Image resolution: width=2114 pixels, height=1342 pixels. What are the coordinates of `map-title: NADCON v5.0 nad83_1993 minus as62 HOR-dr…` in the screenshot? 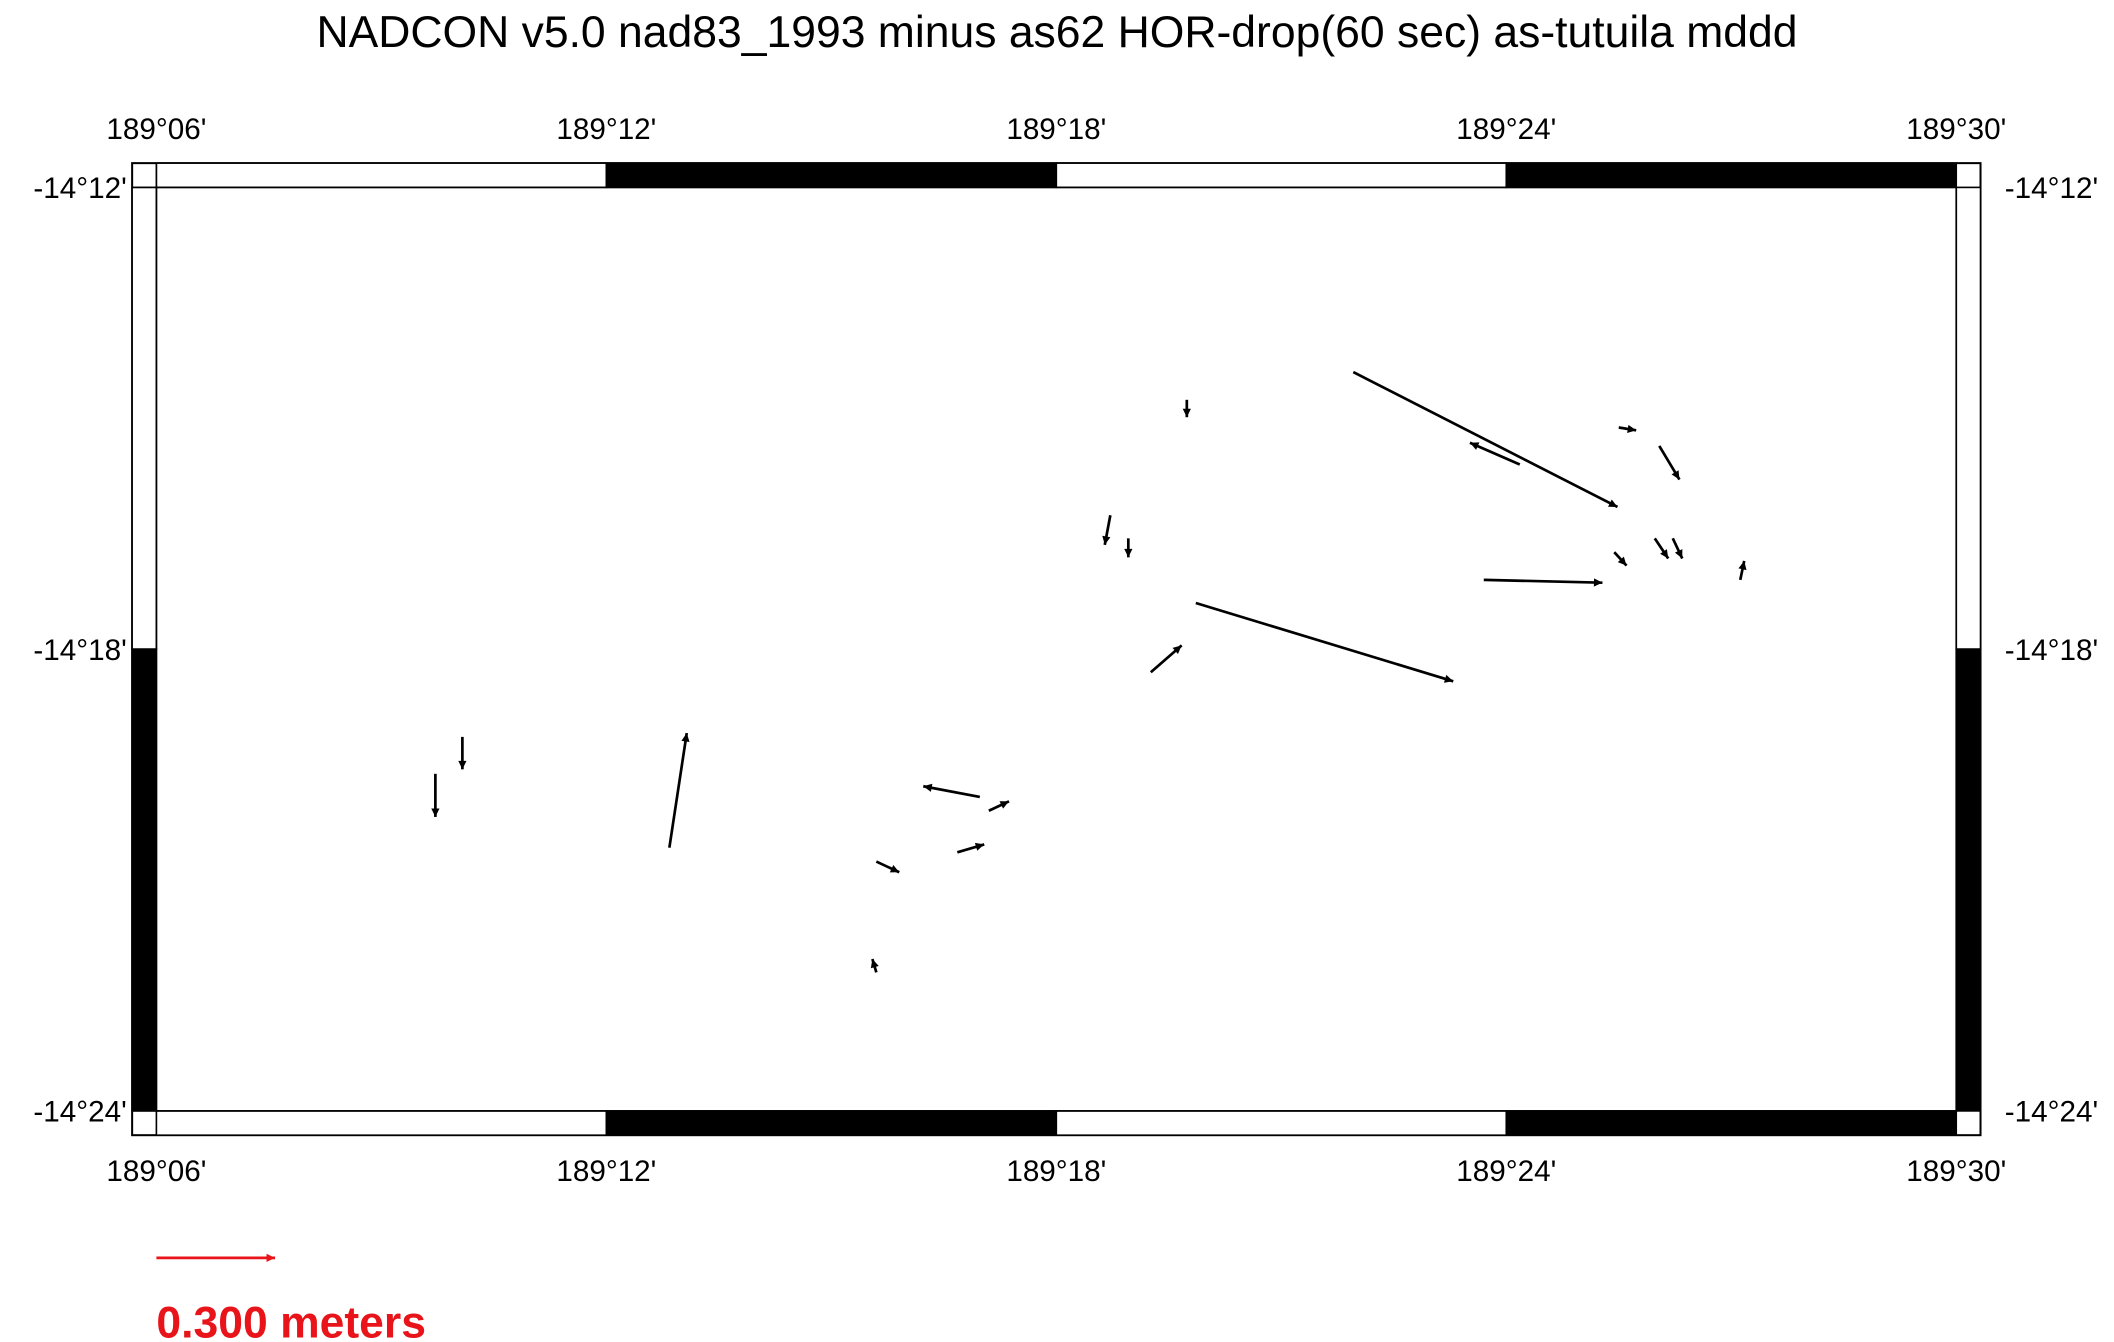 It's located at (1056, 32).